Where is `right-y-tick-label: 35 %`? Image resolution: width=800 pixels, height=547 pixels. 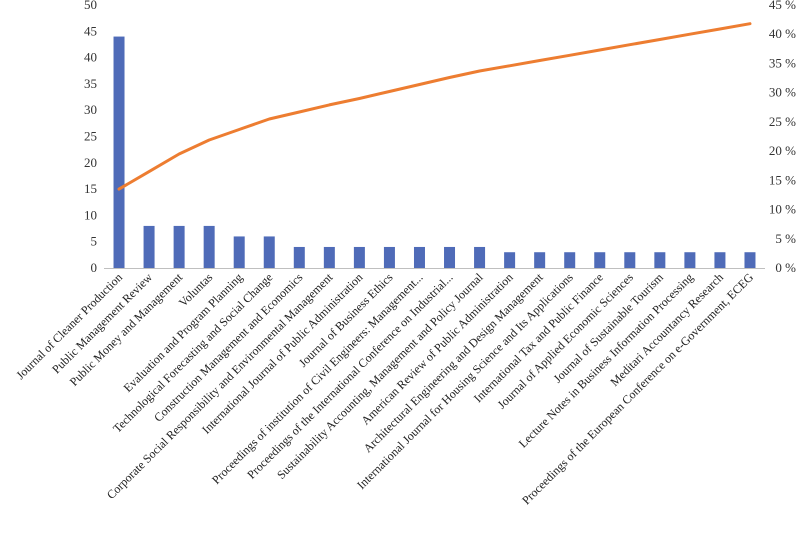
right-y-tick-label: 35 % is located at coordinates (782, 62).